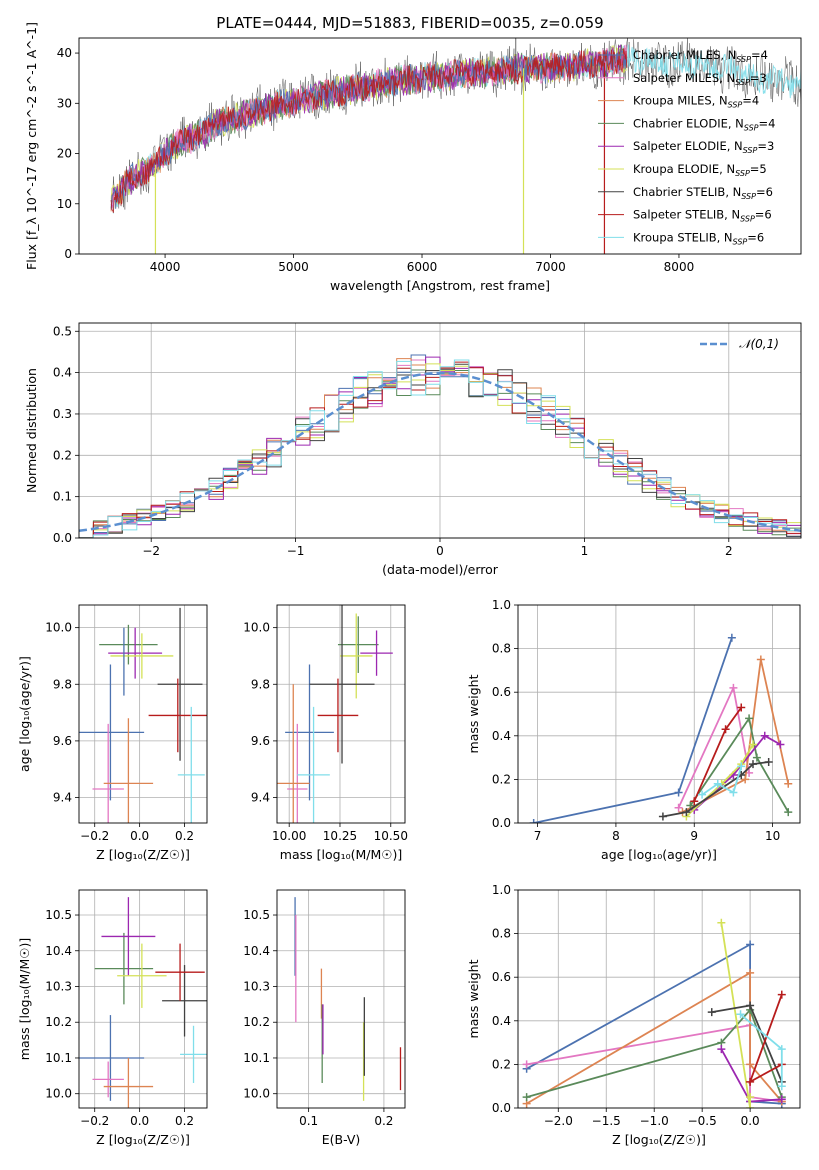 The height and width of the screenshot is (1170, 819). What do you see at coordinates (293, 267) in the screenshot?
I see `x-tick-label: 5000` at bounding box center [293, 267].